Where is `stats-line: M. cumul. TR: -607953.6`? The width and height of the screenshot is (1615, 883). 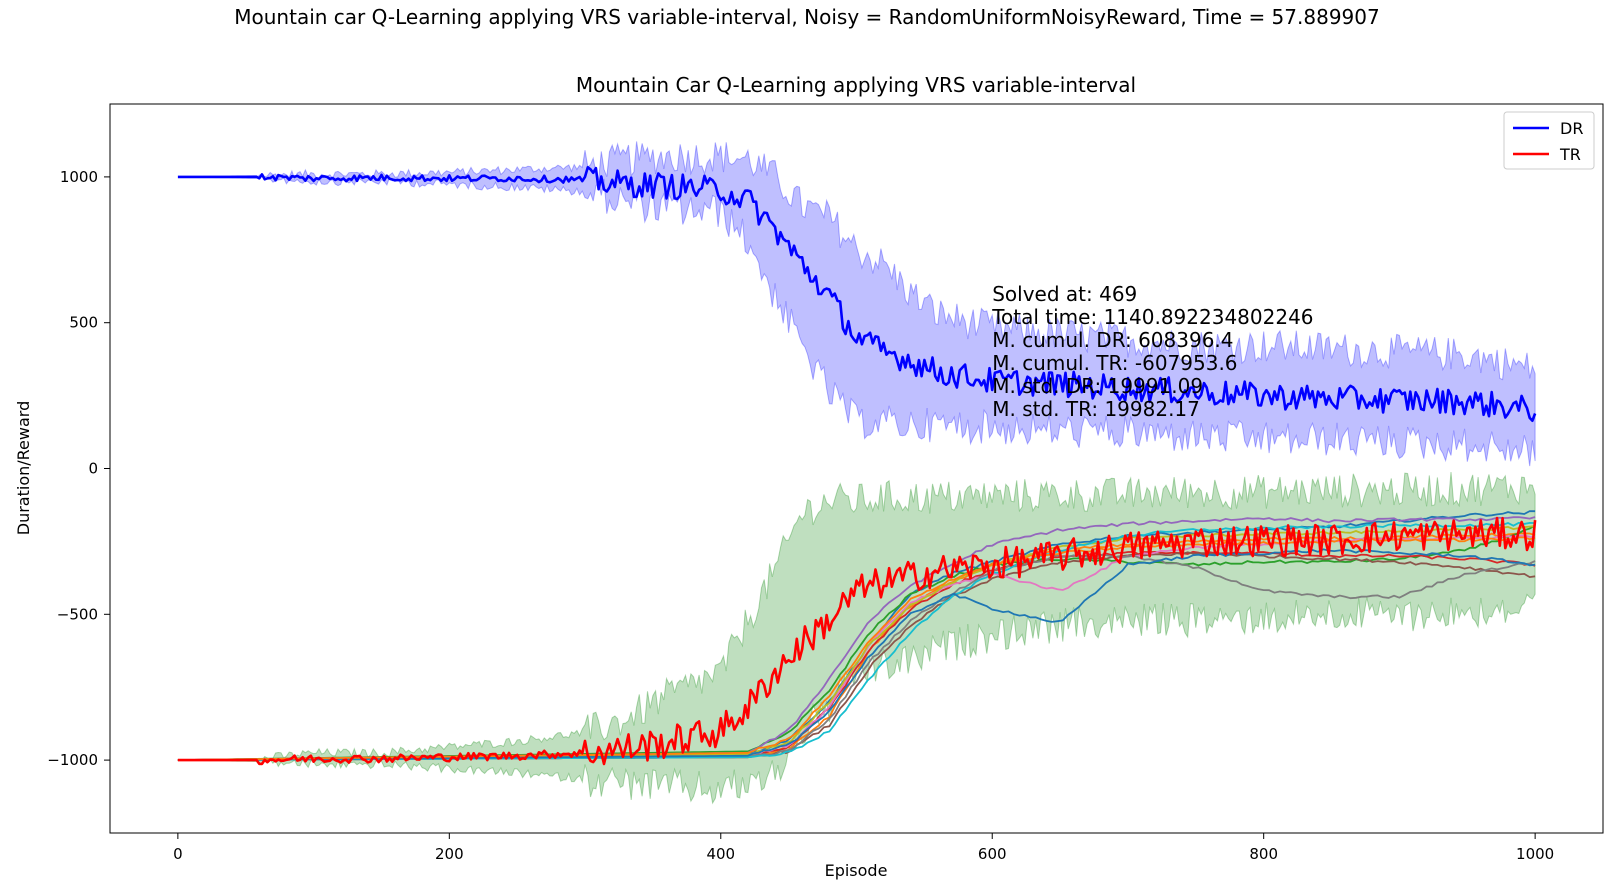 stats-line: M. cumul. TR: -607953.6 is located at coordinates (1114, 363).